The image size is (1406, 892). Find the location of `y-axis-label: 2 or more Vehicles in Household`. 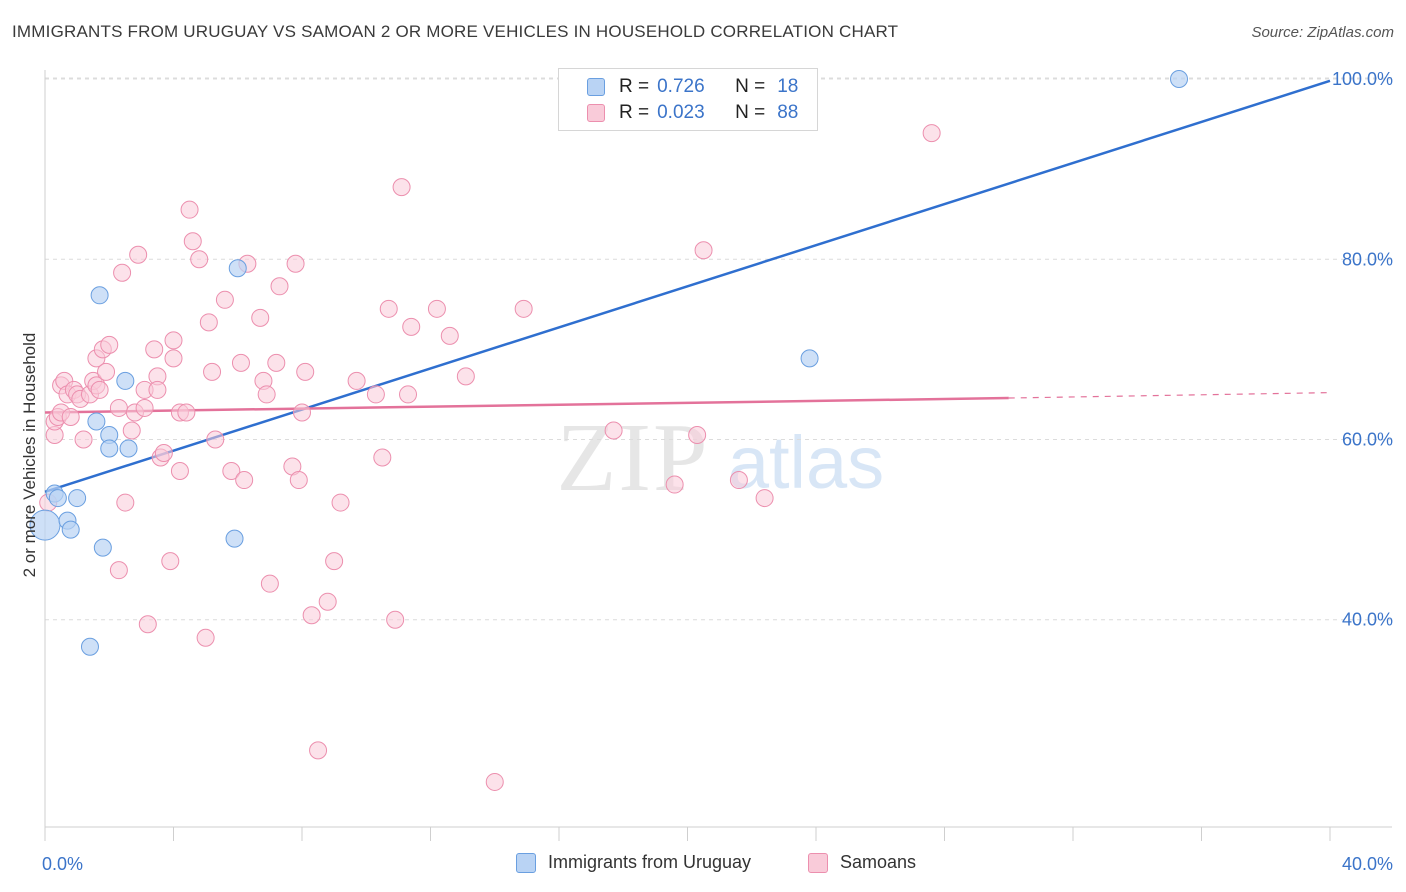

y-axis-label: 2 or more Vehicles in Household is located at coordinates (29, 455).